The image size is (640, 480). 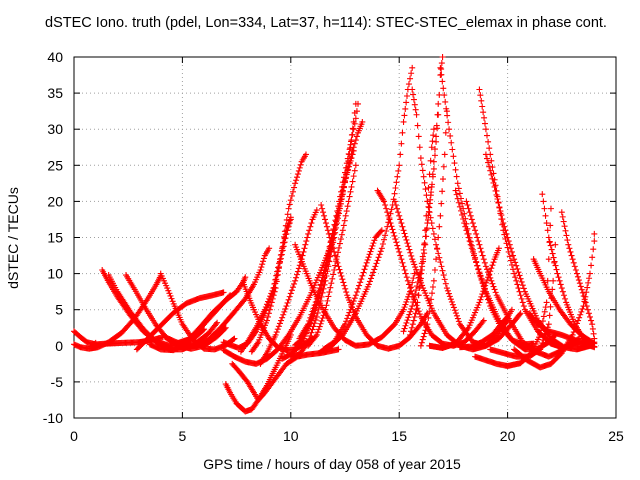 I want to click on x-axis-label: GPS time / hours of day 058 of year 2015, so click(x=332, y=464).